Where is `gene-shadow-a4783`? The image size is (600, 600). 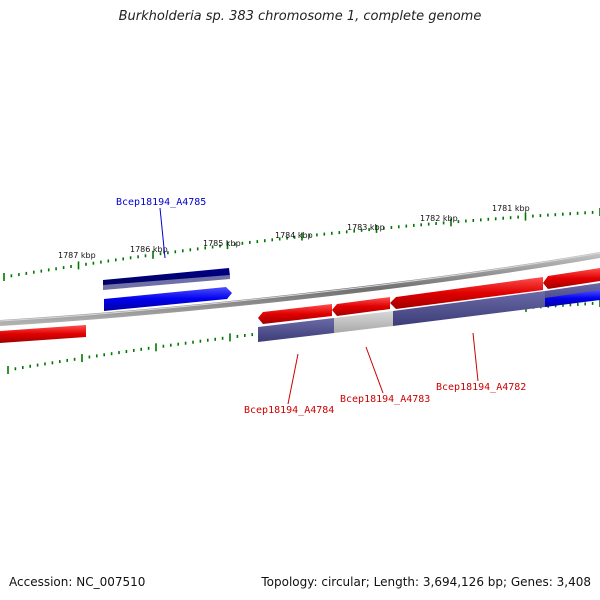 gene-shadow-a4783 is located at coordinates (363, 322).